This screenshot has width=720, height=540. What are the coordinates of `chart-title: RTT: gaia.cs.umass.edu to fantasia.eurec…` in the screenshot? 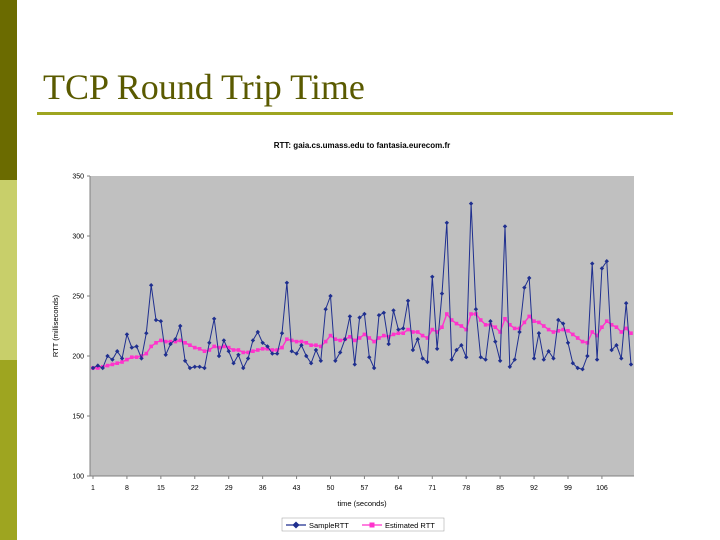 It's located at (362, 145).